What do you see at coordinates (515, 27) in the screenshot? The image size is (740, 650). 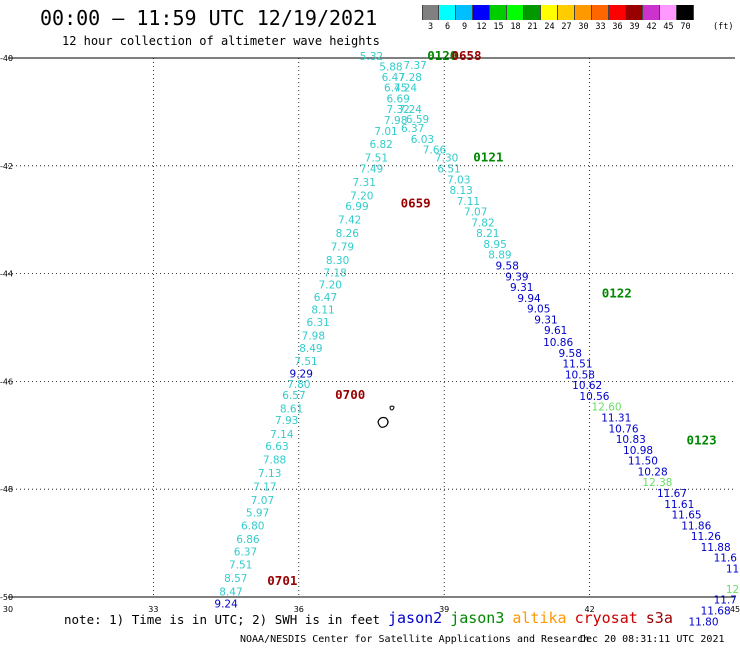 I see `color-scale-label: 18` at bounding box center [515, 27].